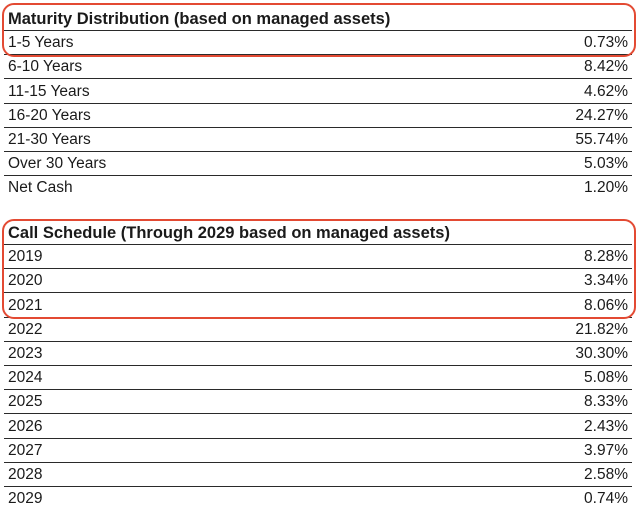 The height and width of the screenshot is (517, 640). What do you see at coordinates (606, 164) in the screenshot?
I see `row-value: 5.03%` at bounding box center [606, 164].